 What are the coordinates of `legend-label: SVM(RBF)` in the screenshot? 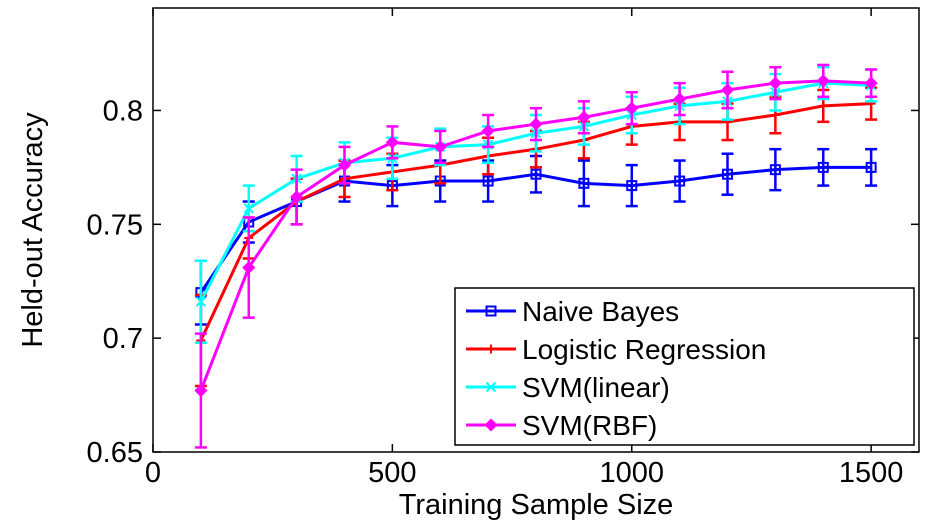 It's located at (589, 425).